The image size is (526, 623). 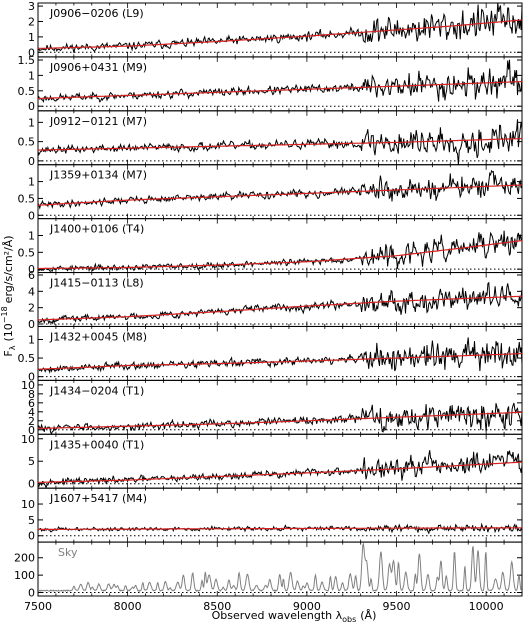 I want to click on x-axis: 7500 8000 8500 9000 9500 10000, so click(x=264, y=606).